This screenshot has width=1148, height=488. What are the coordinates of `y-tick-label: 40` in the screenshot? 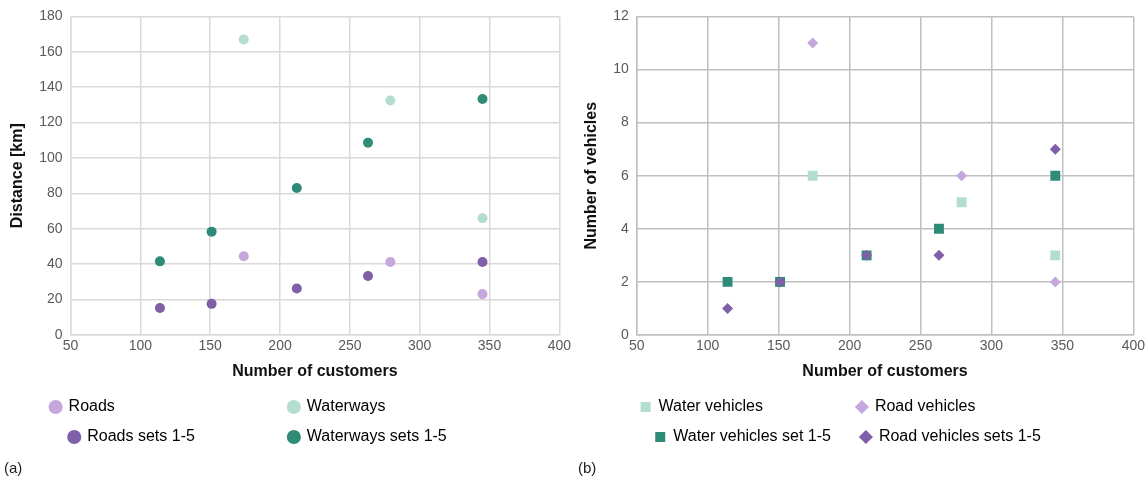 It's located at (54, 263).